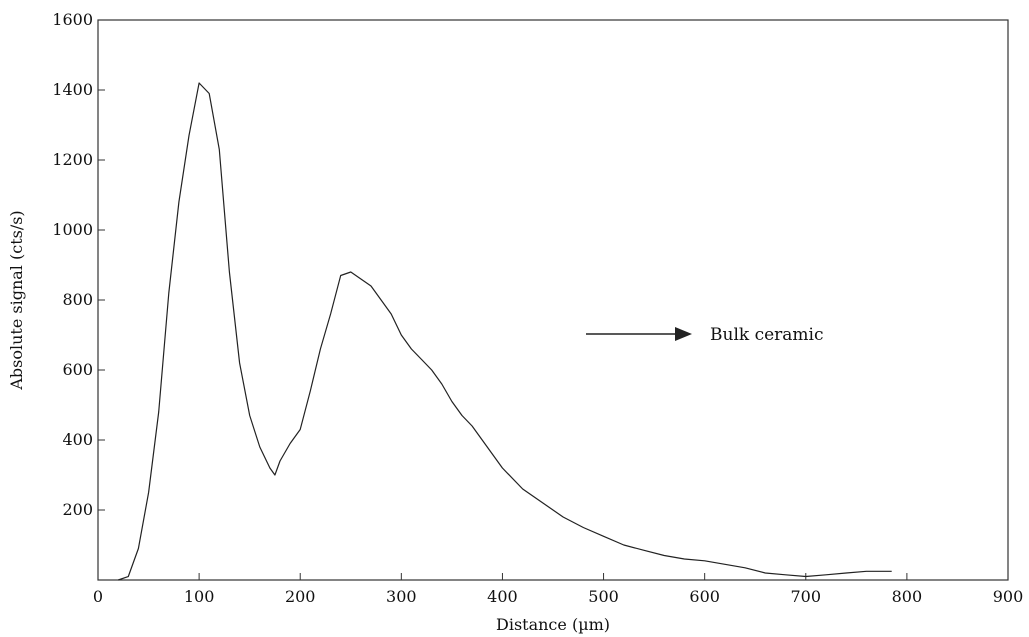 The width and height of the screenshot is (1029, 637). What do you see at coordinates (603, 596) in the screenshot?
I see `x-tick-label: 500` at bounding box center [603, 596].